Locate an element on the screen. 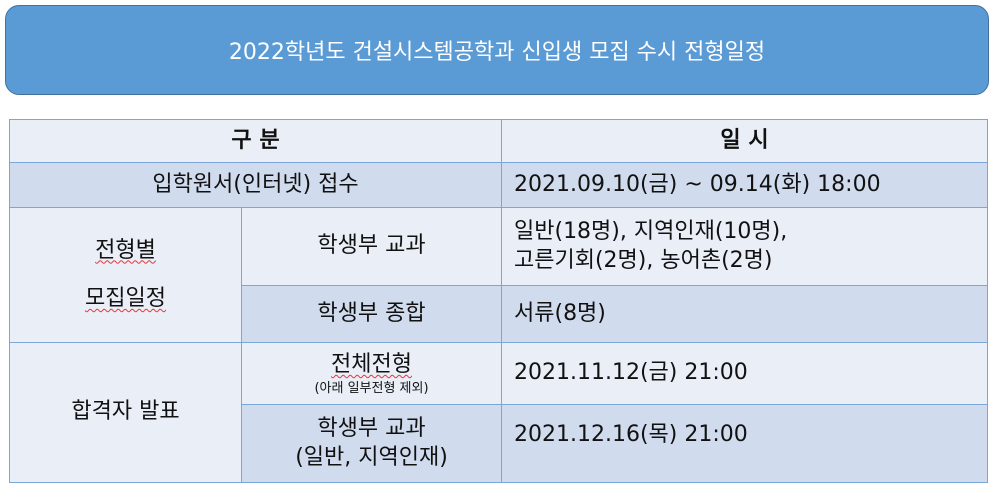 The width and height of the screenshot is (998, 488). page-title: 2022학년도 건설시스템공학과 신입생 모집 수시 전형일정 is located at coordinates (497, 52).